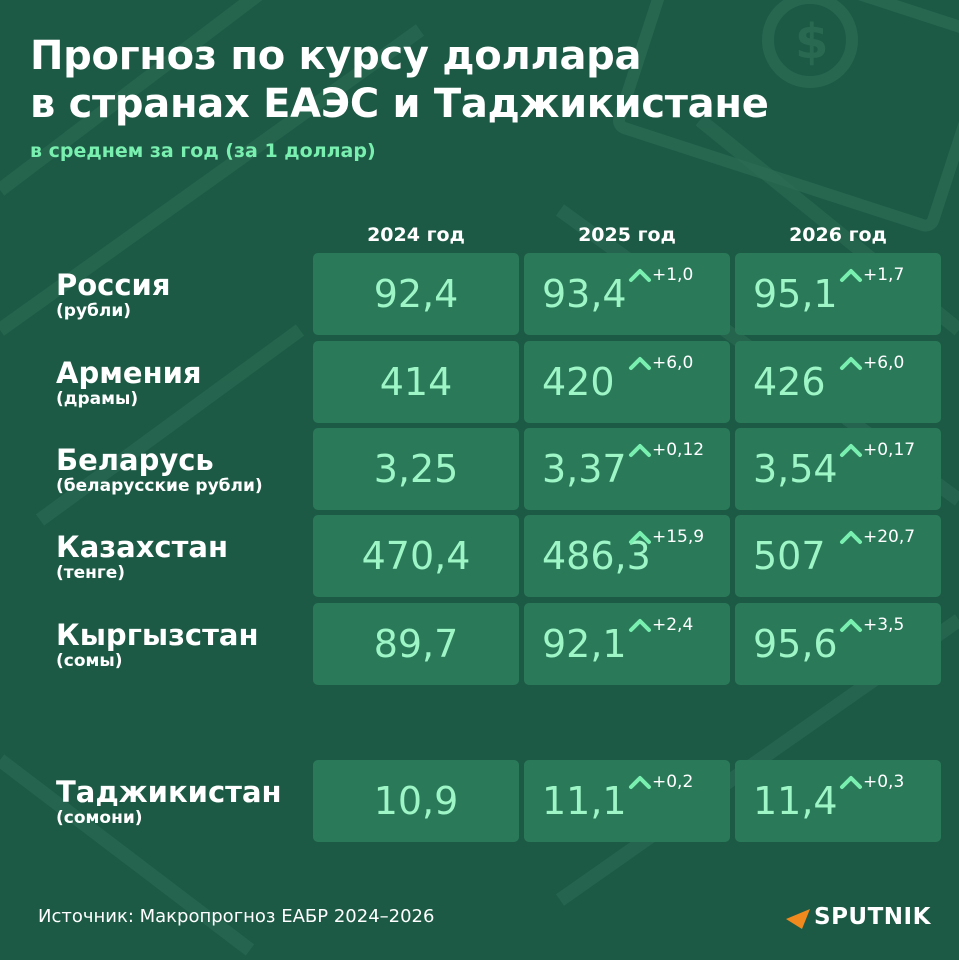  Describe the element at coordinates (673, 625) in the screenshot. I see `change-value: +2,4` at that location.